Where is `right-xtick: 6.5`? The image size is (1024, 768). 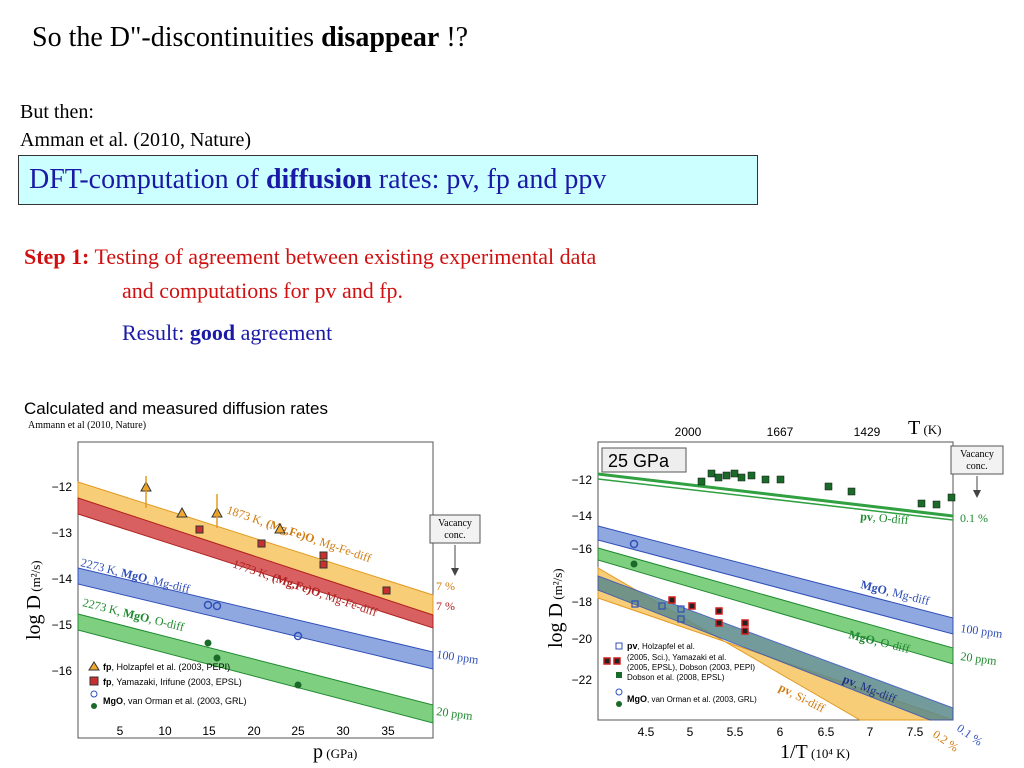
right-xtick: 6.5 is located at coordinates (826, 732).